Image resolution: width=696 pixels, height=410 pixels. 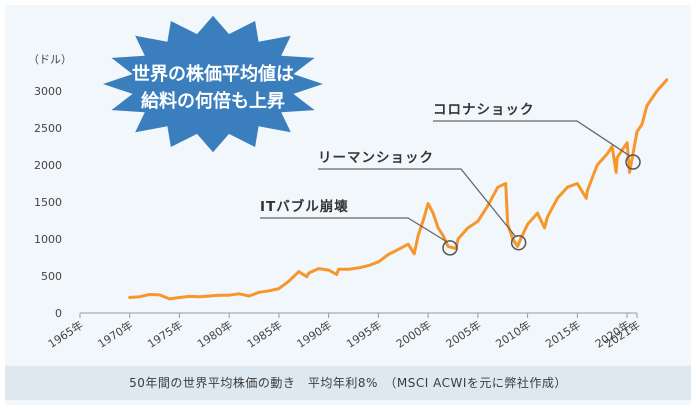 I want to click on y-tick-label: 1500, so click(x=48, y=202).